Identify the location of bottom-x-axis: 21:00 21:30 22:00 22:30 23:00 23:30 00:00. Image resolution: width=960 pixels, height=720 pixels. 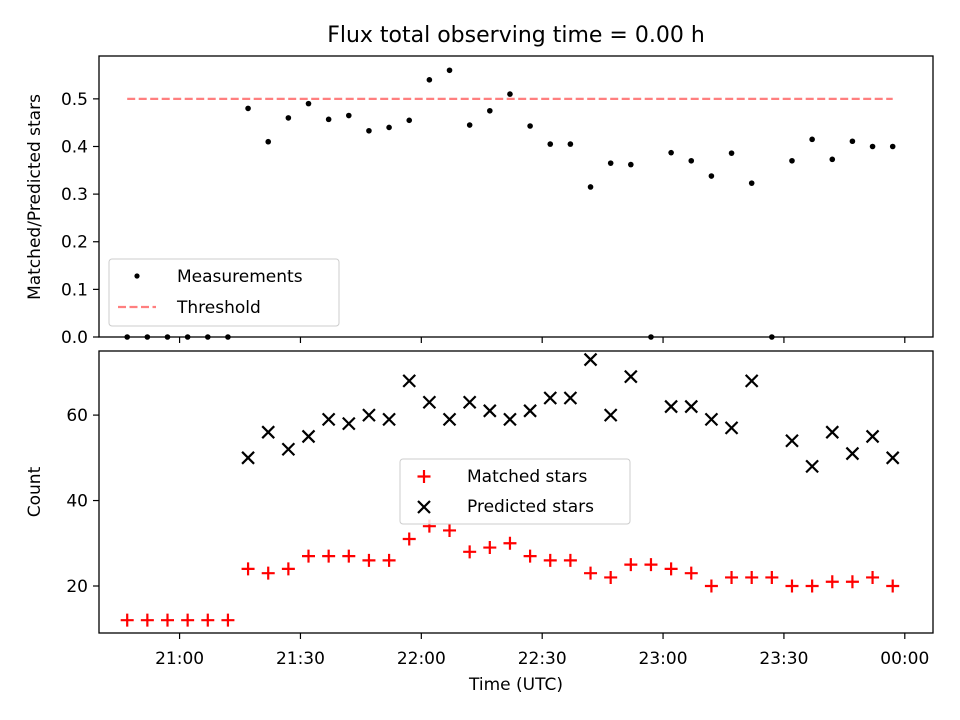
(542, 651).